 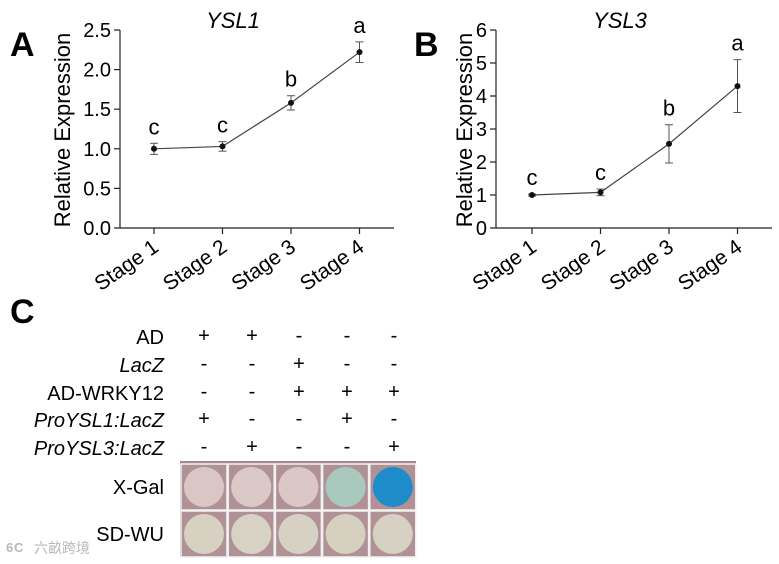 I want to click on panel-a-x-tick-label: Stage 3, so click(x=263, y=265).